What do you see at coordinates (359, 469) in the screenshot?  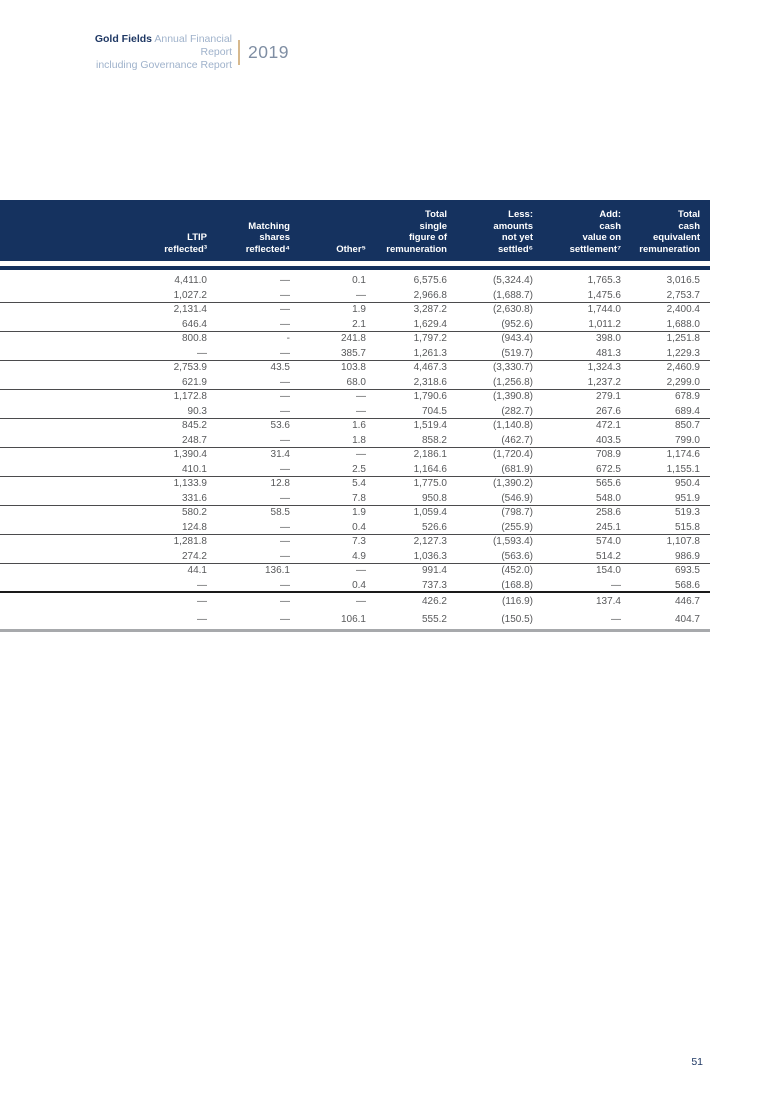 I see `cell: 2.5` at bounding box center [359, 469].